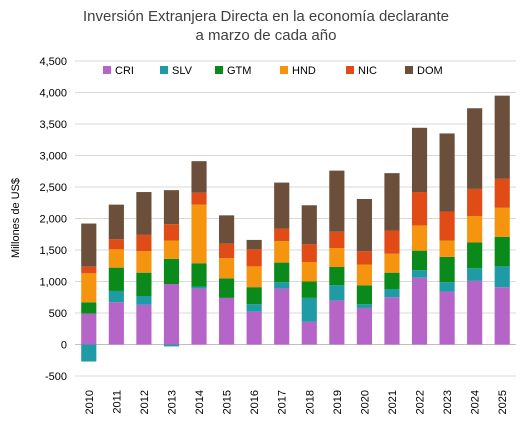 Image resolution: width=531 pixels, height=428 pixels. I want to click on y-tick-label: 4,500, so click(53, 62).